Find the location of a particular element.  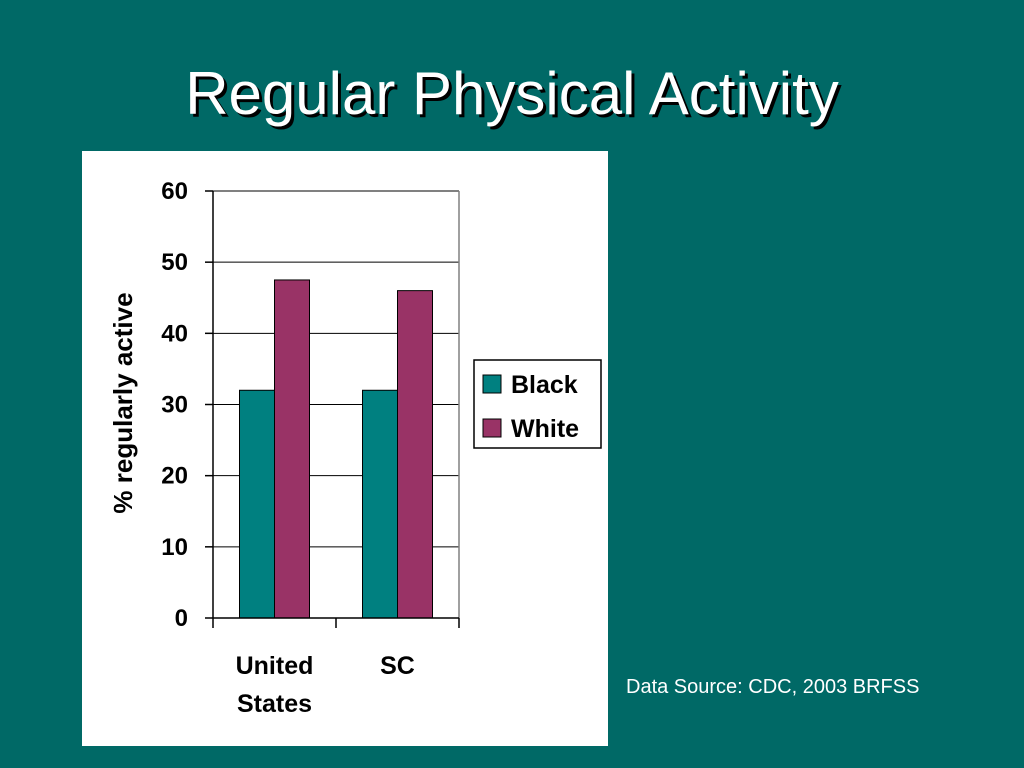

y-tick-label: 60 is located at coordinates (174, 191).